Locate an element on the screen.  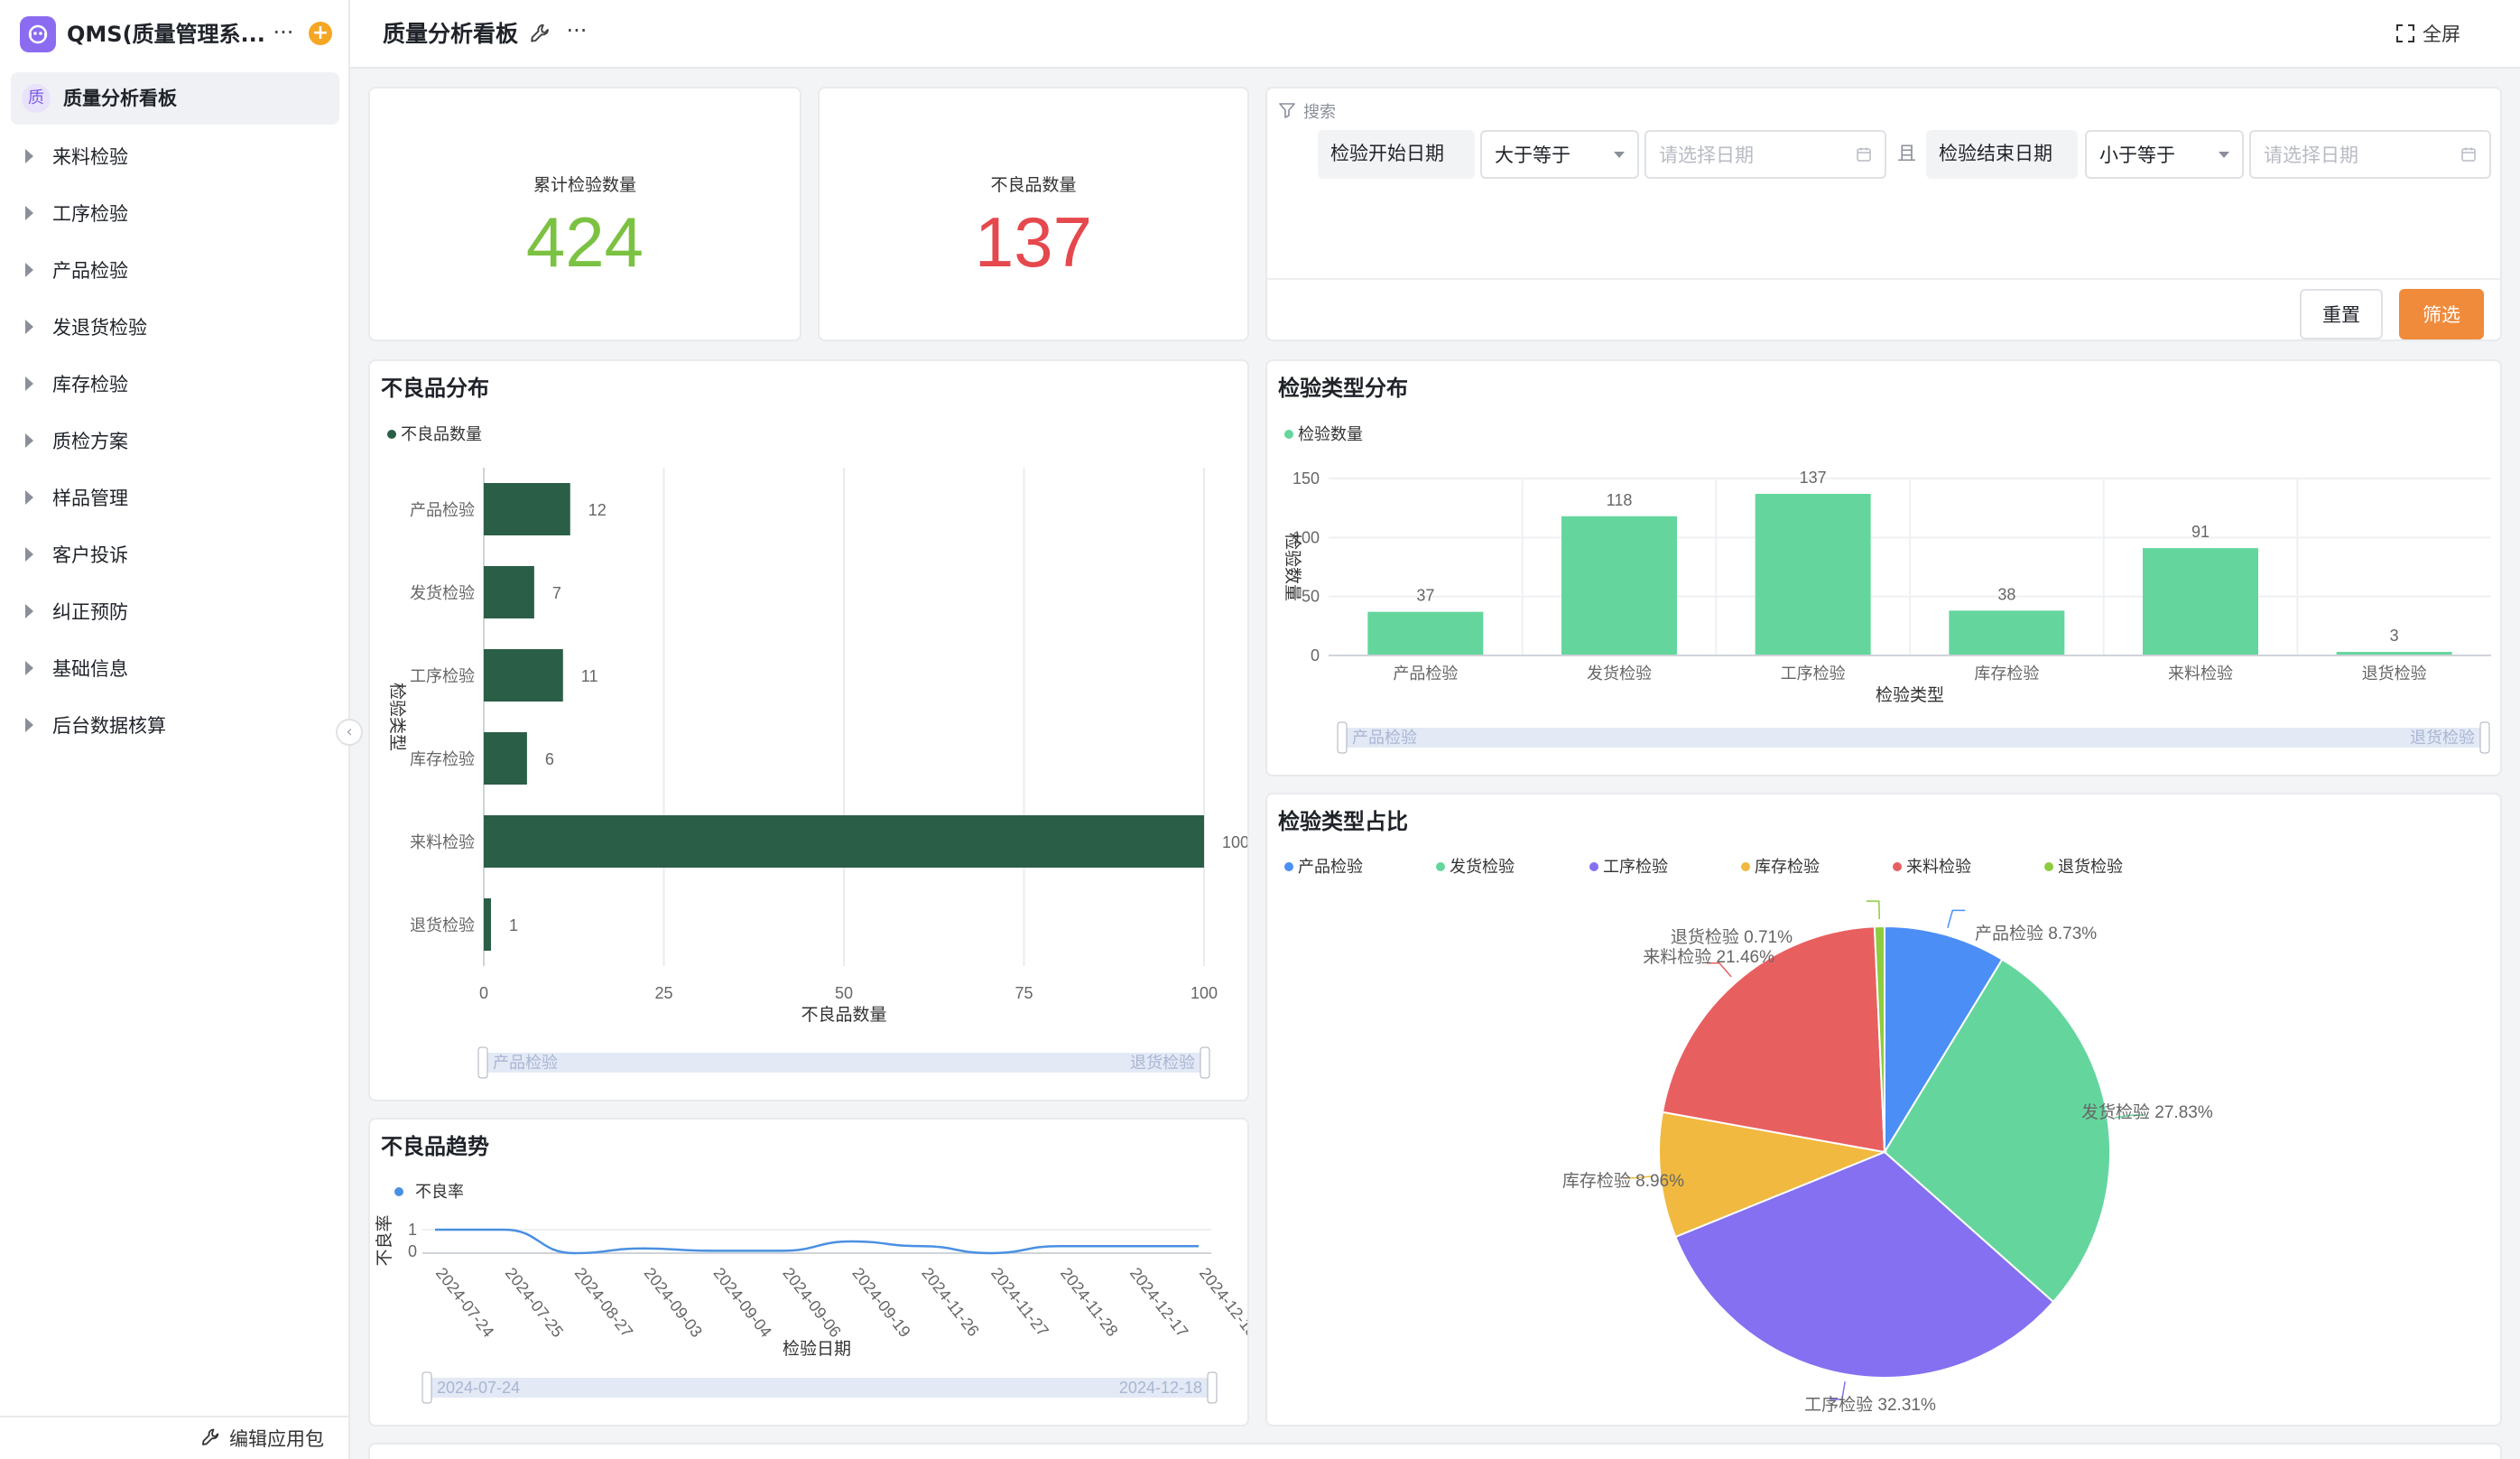
sidebar-item-2: 工序检验 is located at coordinates (175, 214).